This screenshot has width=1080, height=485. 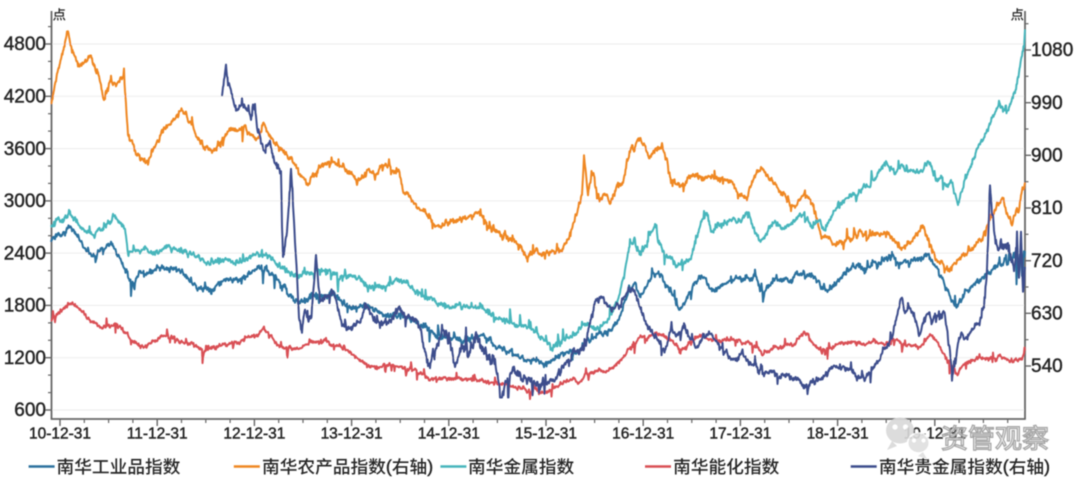 I want to click on svg-text: 3600, so click(x=25, y=149).